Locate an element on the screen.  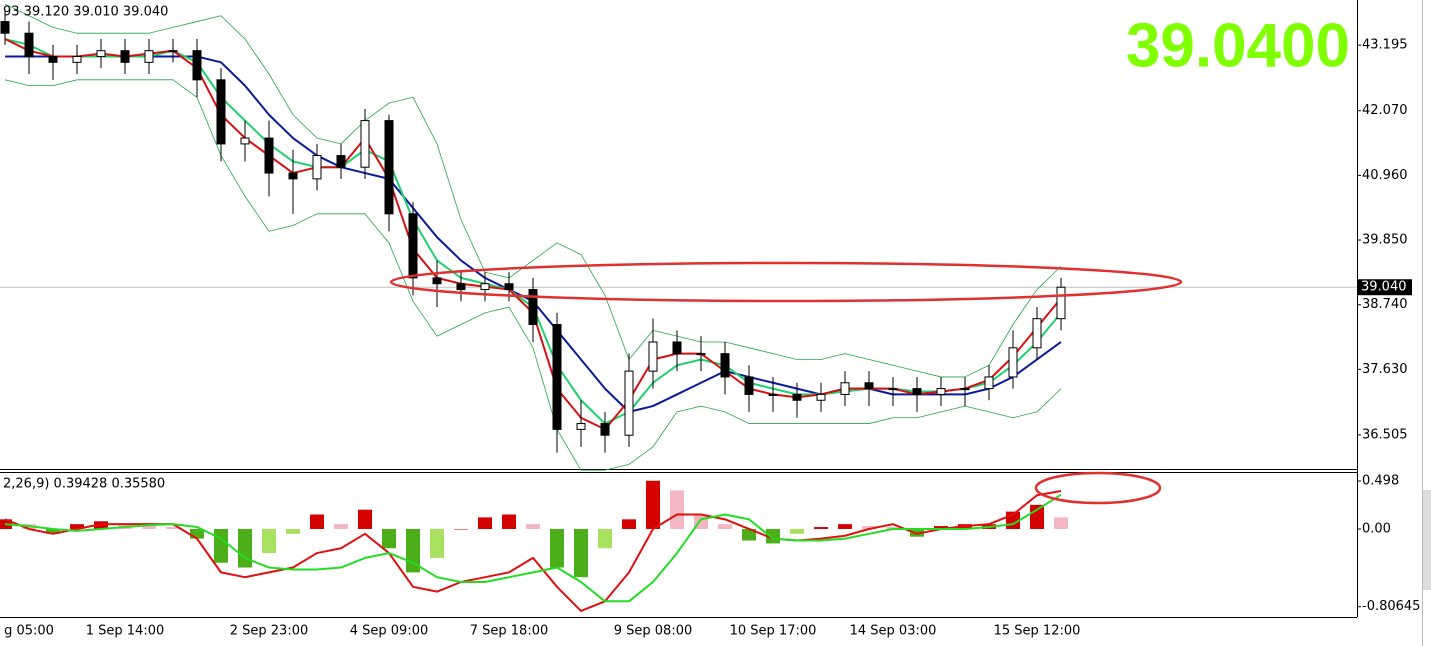
y-tick-label: 38.740 is located at coordinates (1385, 304).